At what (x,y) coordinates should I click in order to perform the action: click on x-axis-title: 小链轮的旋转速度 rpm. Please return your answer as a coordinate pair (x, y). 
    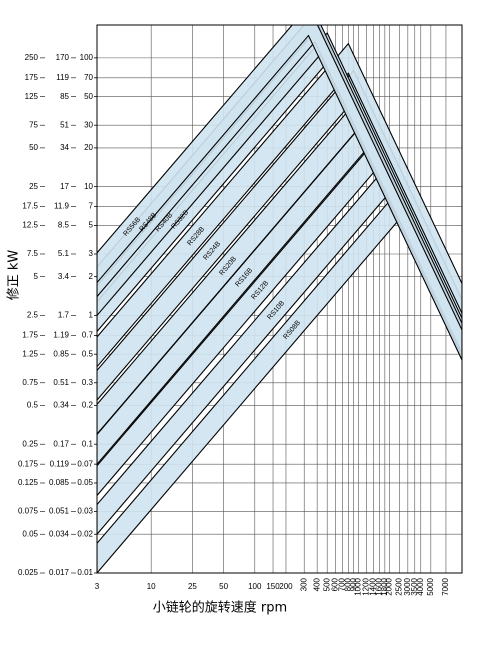
    Looking at the image, I should click on (220, 608).